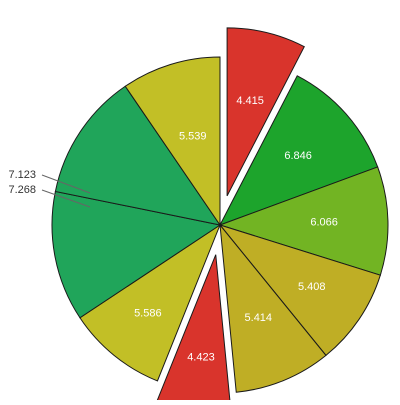  What do you see at coordinates (303, 221) in the screenshot?
I see `pie-slice-6.066` at bounding box center [303, 221].